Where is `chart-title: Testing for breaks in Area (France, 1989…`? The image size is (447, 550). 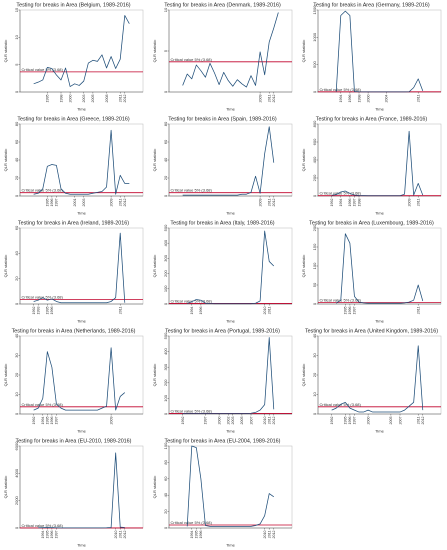 chart-title: Testing for breaks in Area (France, 1989… is located at coordinates (372, 120).